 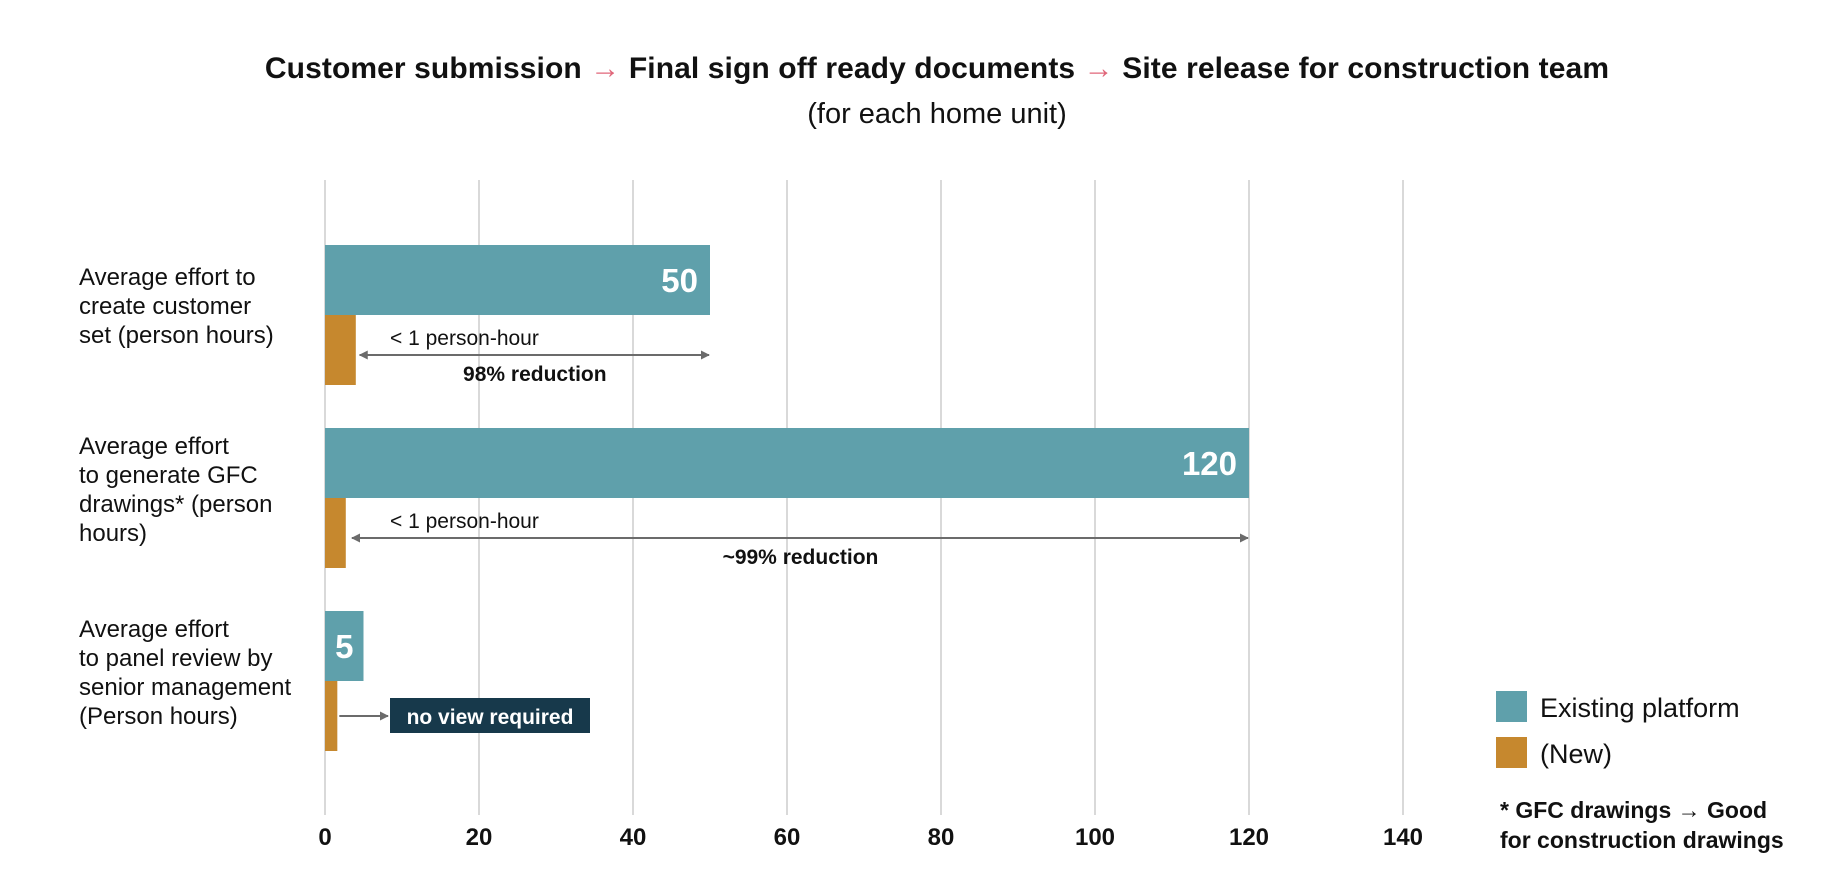 What do you see at coordinates (941, 837) in the screenshot?
I see `x-tick-label: 80` at bounding box center [941, 837].